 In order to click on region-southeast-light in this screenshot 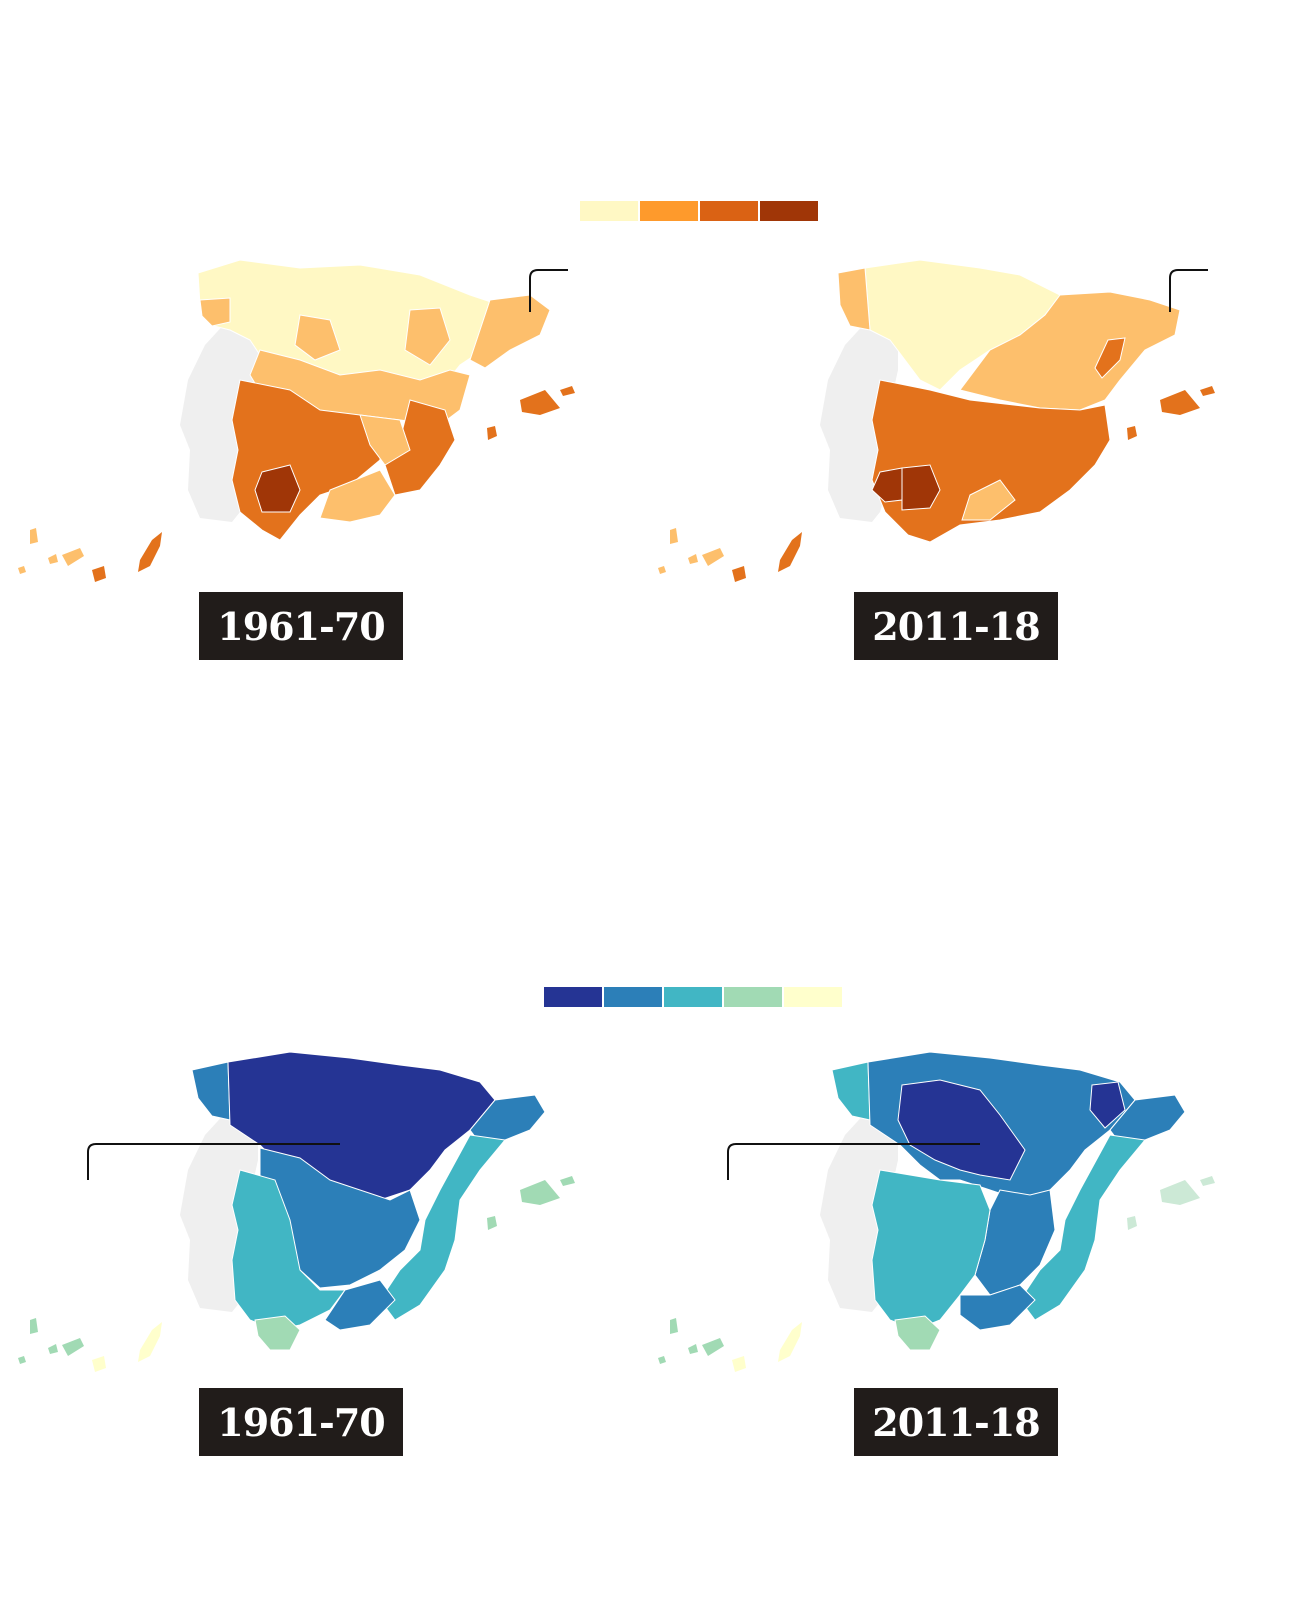, I will do `click(357, 496)`.